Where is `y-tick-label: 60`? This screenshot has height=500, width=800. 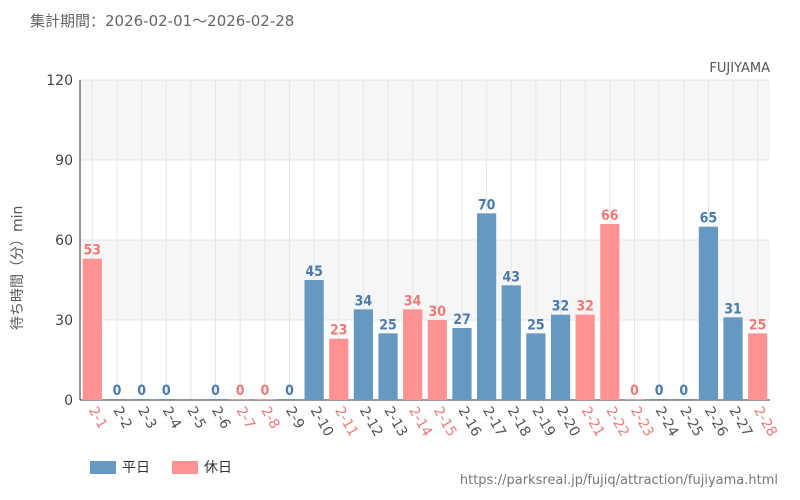 y-tick-label: 60 is located at coordinates (64, 241).